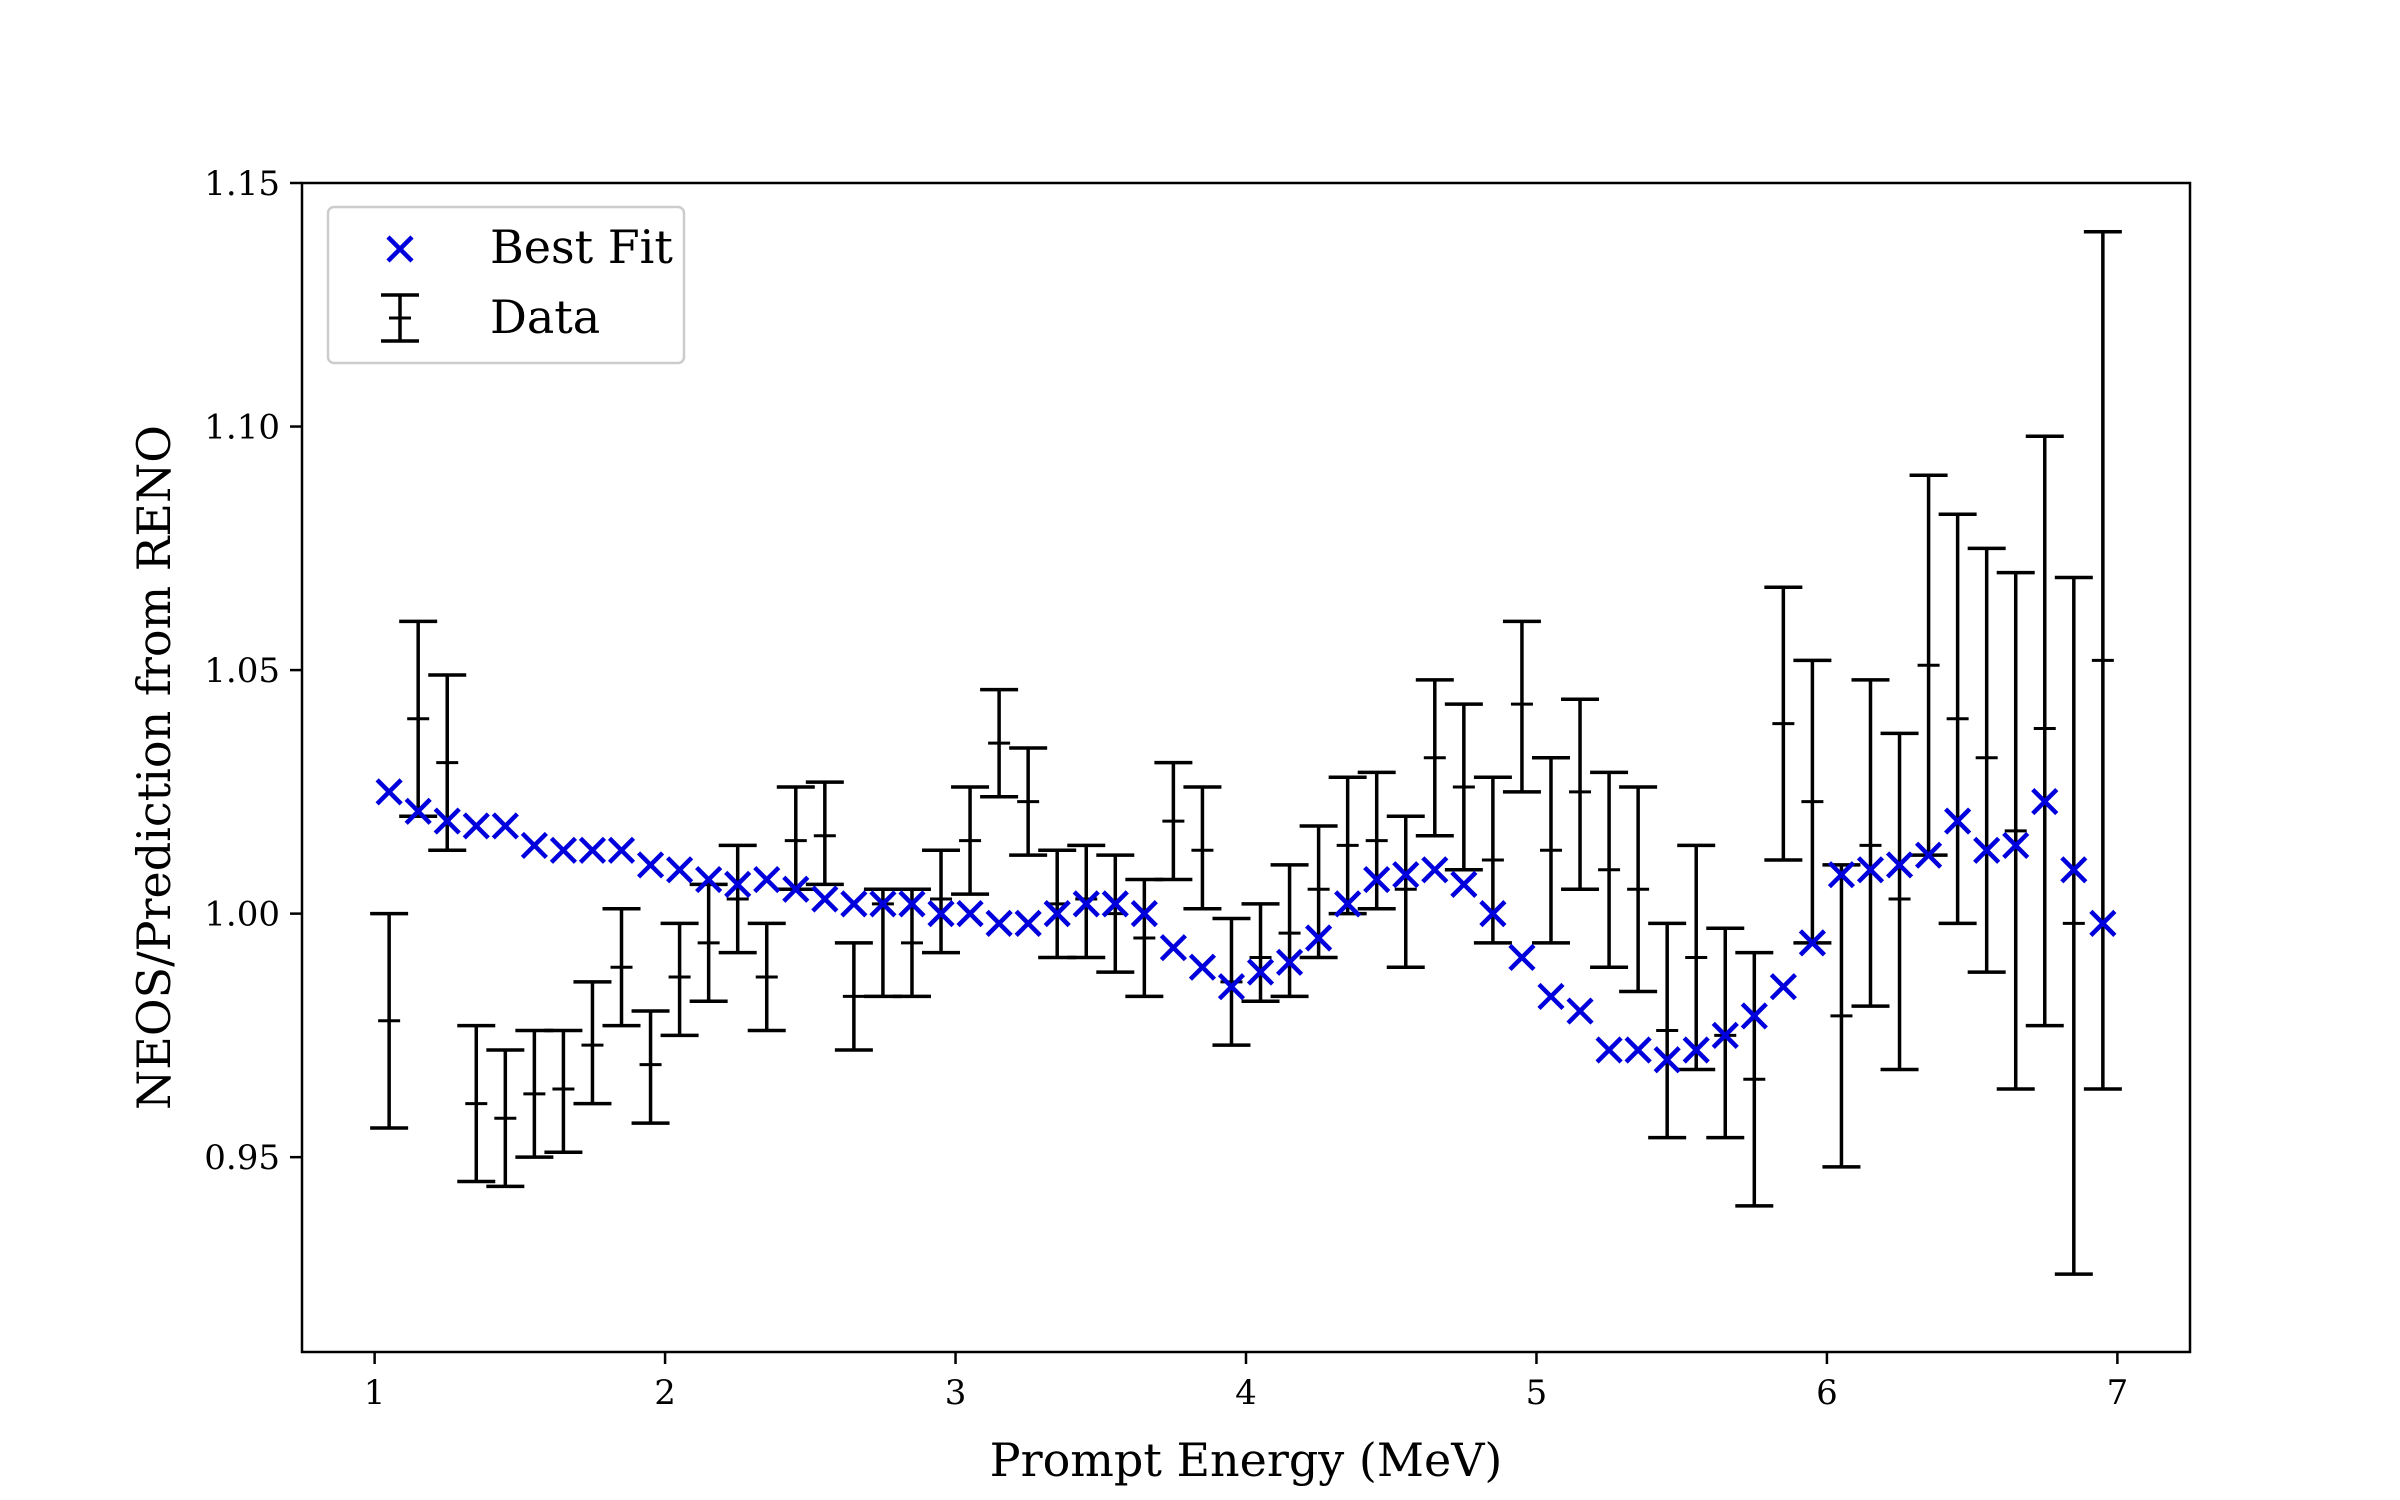 The width and height of the screenshot is (2400, 1500). I want to click on y-tick-label: 0.95, so click(242, 1158).